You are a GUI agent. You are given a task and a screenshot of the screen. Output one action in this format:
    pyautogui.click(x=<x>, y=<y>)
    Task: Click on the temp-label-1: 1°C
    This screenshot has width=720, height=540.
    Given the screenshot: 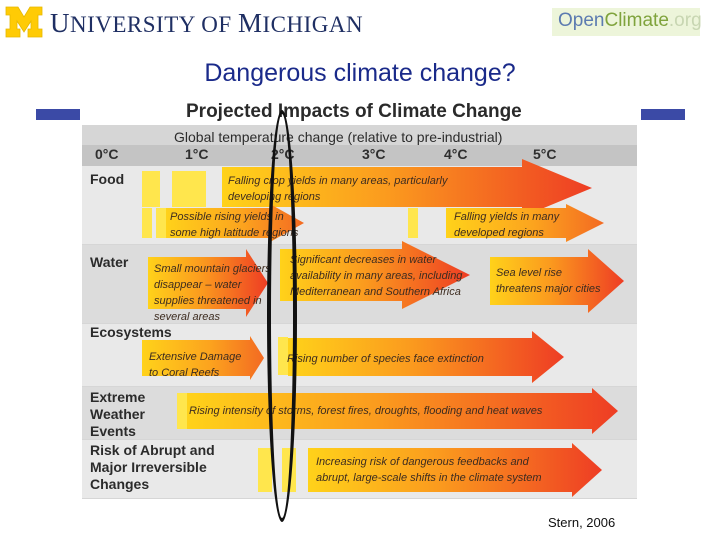 What is the action you would take?
    pyautogui.click(x=197, y=154)
    